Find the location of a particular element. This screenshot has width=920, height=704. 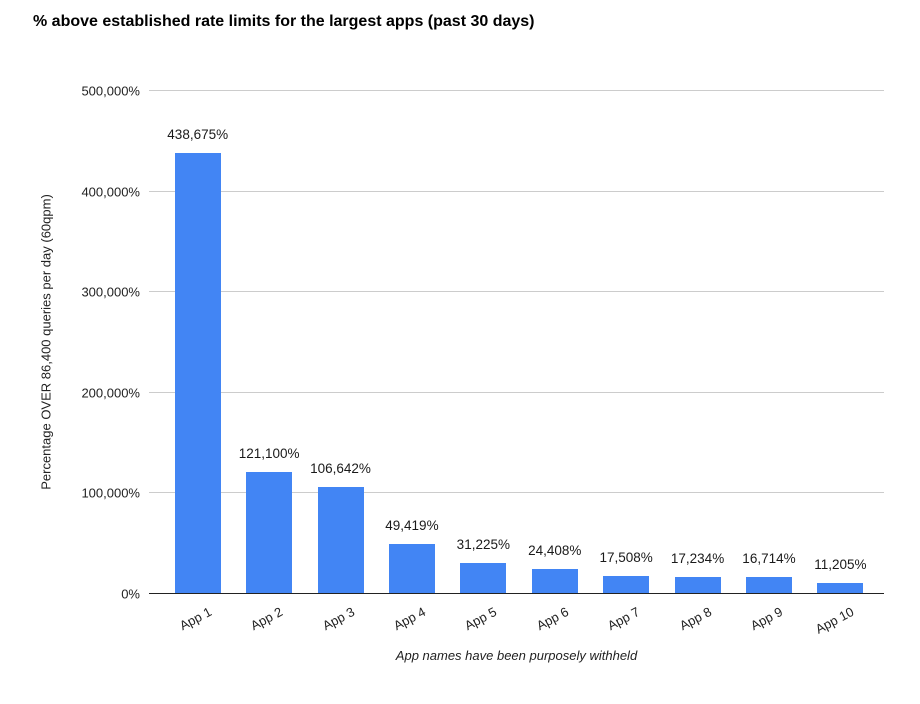

bar-slot: 24,408% is located at coordinates (554, 342).